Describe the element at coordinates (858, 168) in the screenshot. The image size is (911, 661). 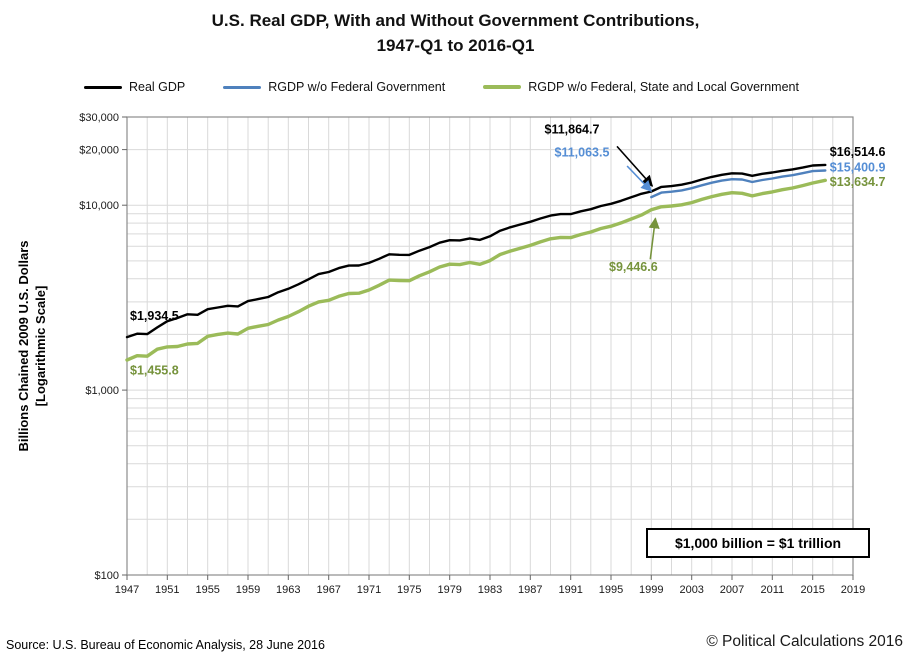
I see `annotation-label-15-400-9: $15,400.9` at that location.